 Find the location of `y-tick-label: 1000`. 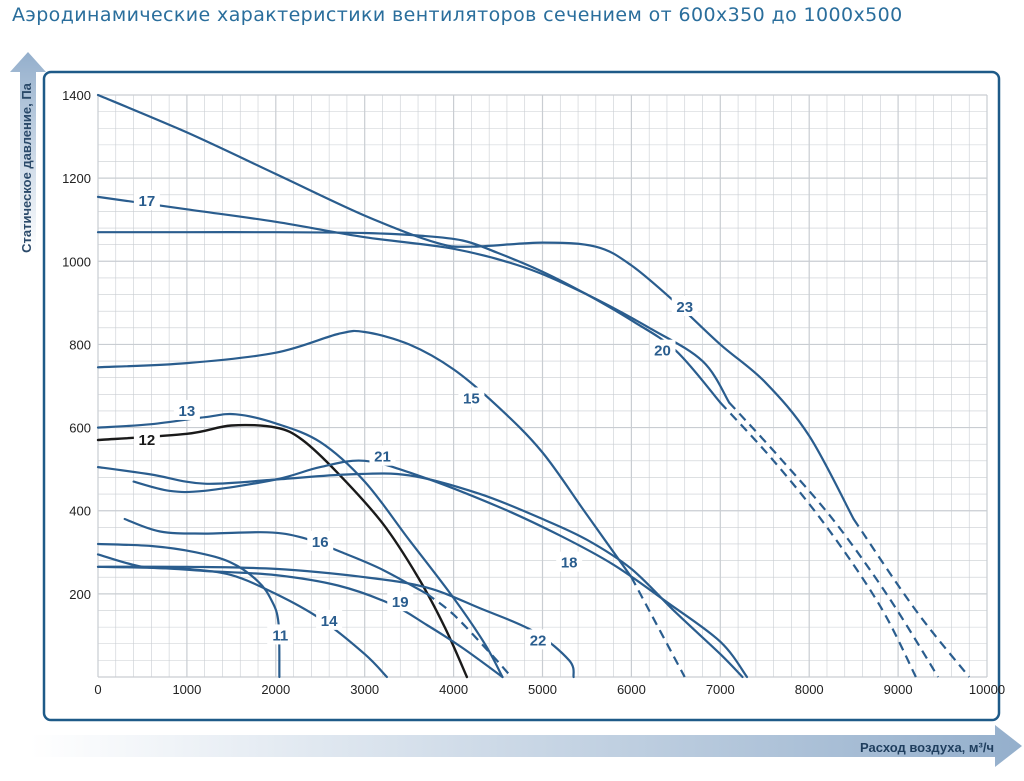

y-tick-label: 1000 is located at coordinates (76, 261).